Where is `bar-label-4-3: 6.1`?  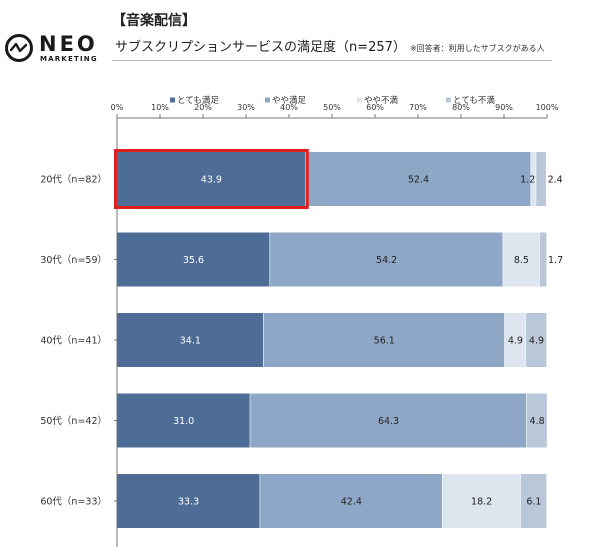
bar-label-4-3: 6.1 is located at coordinates (533, 502).